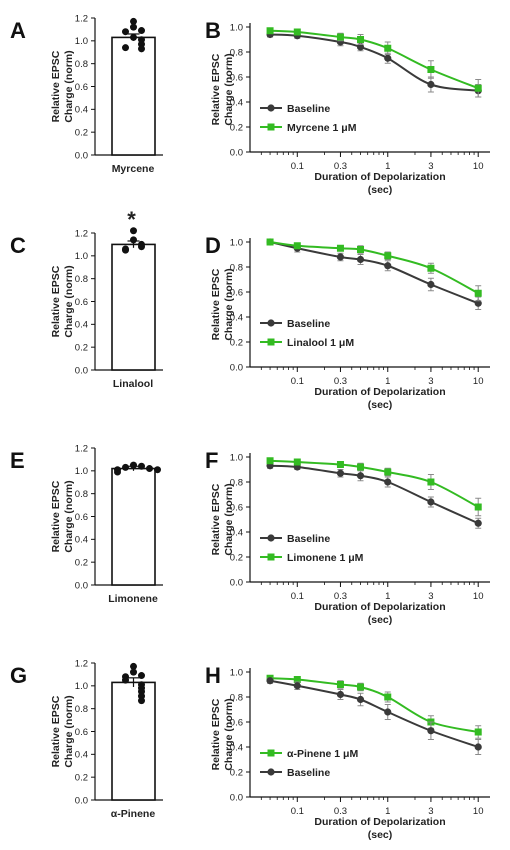  I want to click on category-label: Myrcene, so click(133, 169).